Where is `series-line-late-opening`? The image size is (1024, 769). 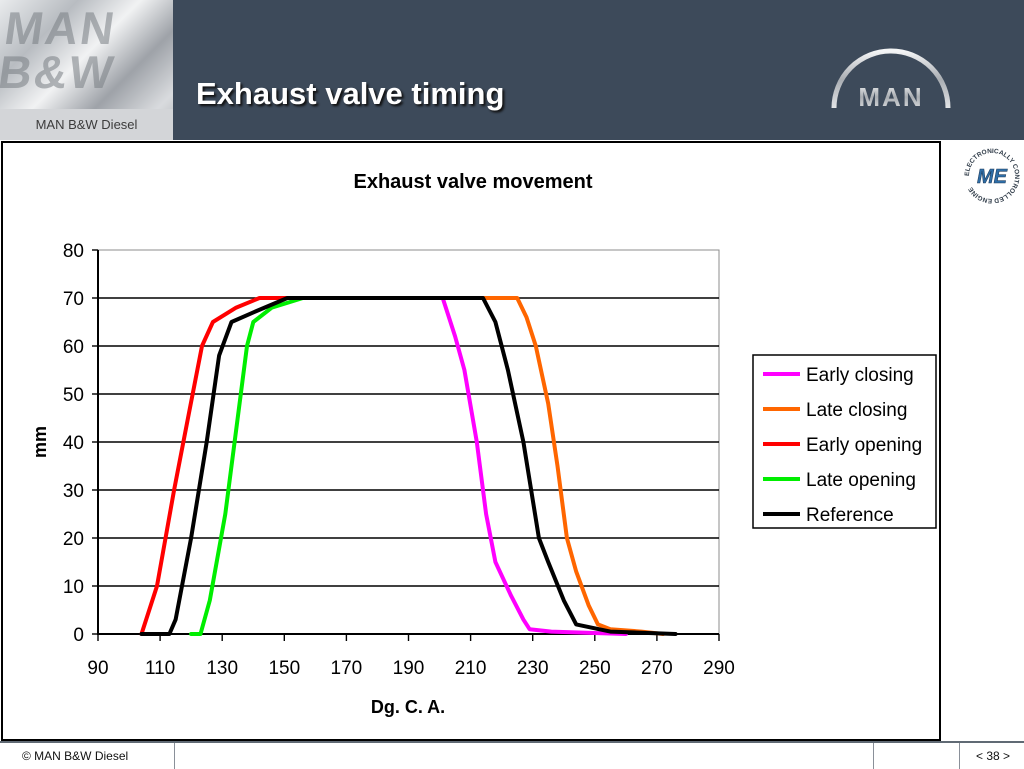
series-line-late-opening is located at coordinates (247, 466).